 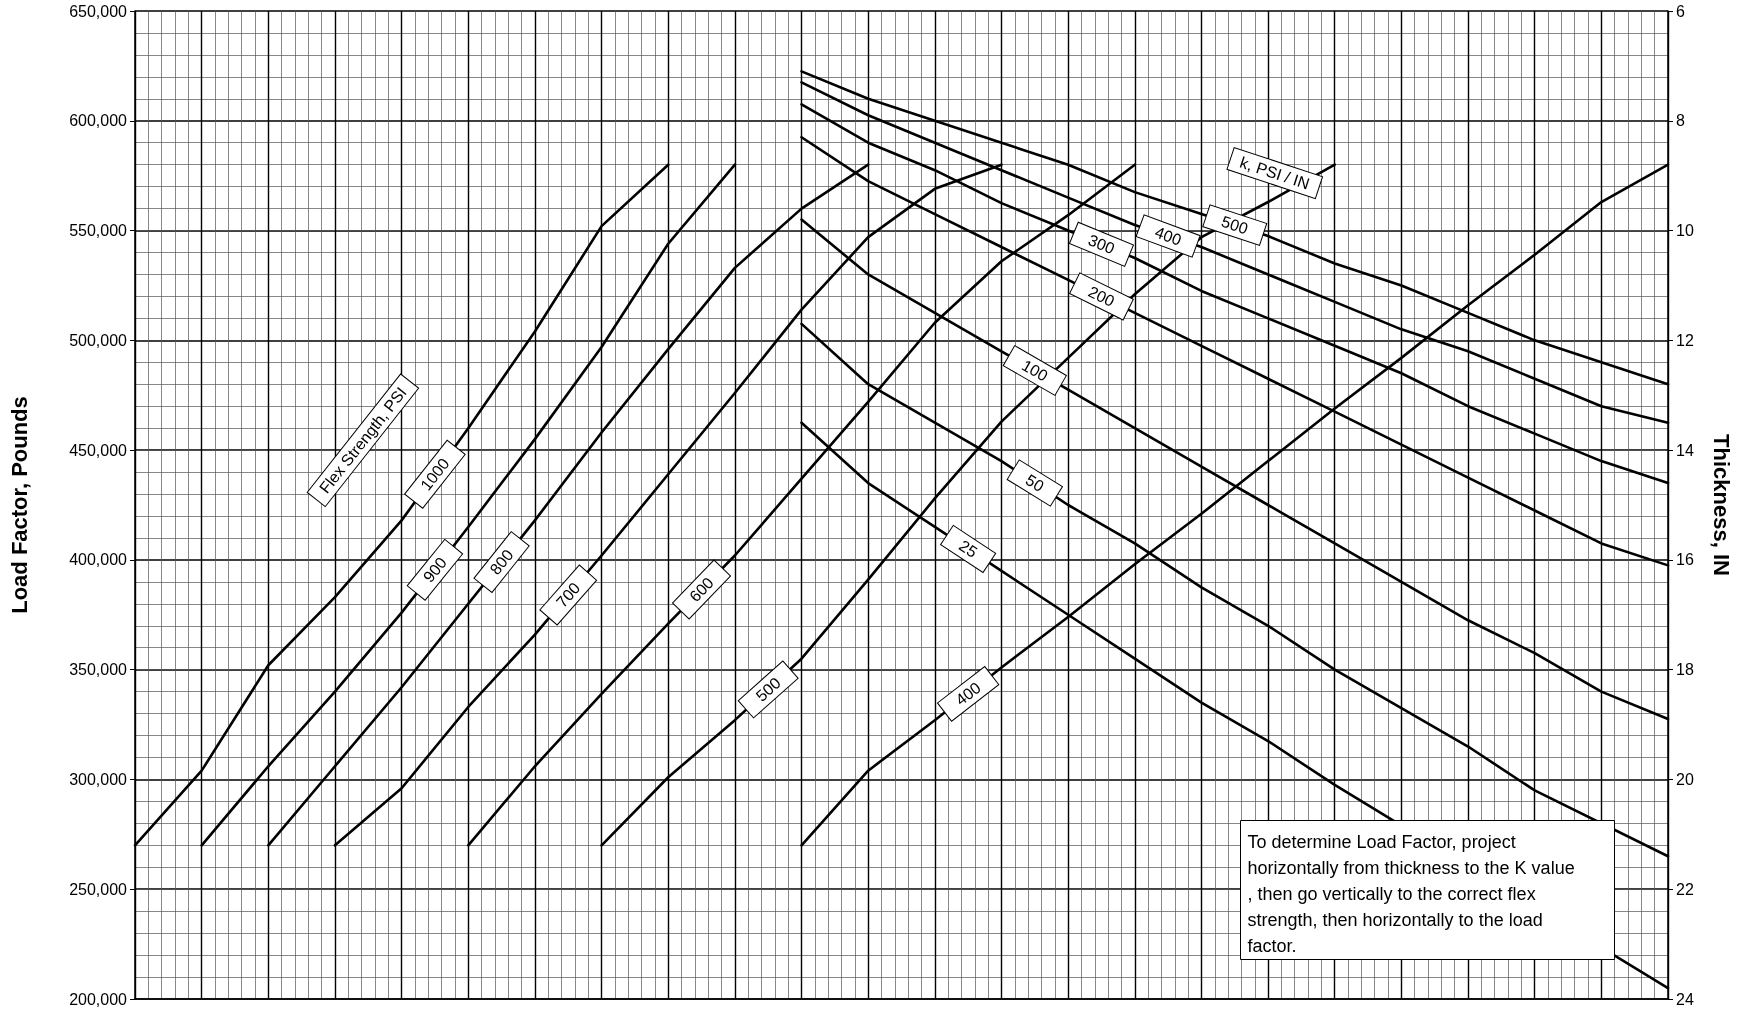 What do you see at coordinates (1035, 370) in the screenshot?
I see `text: 100` at bounding box center [1035, 370].